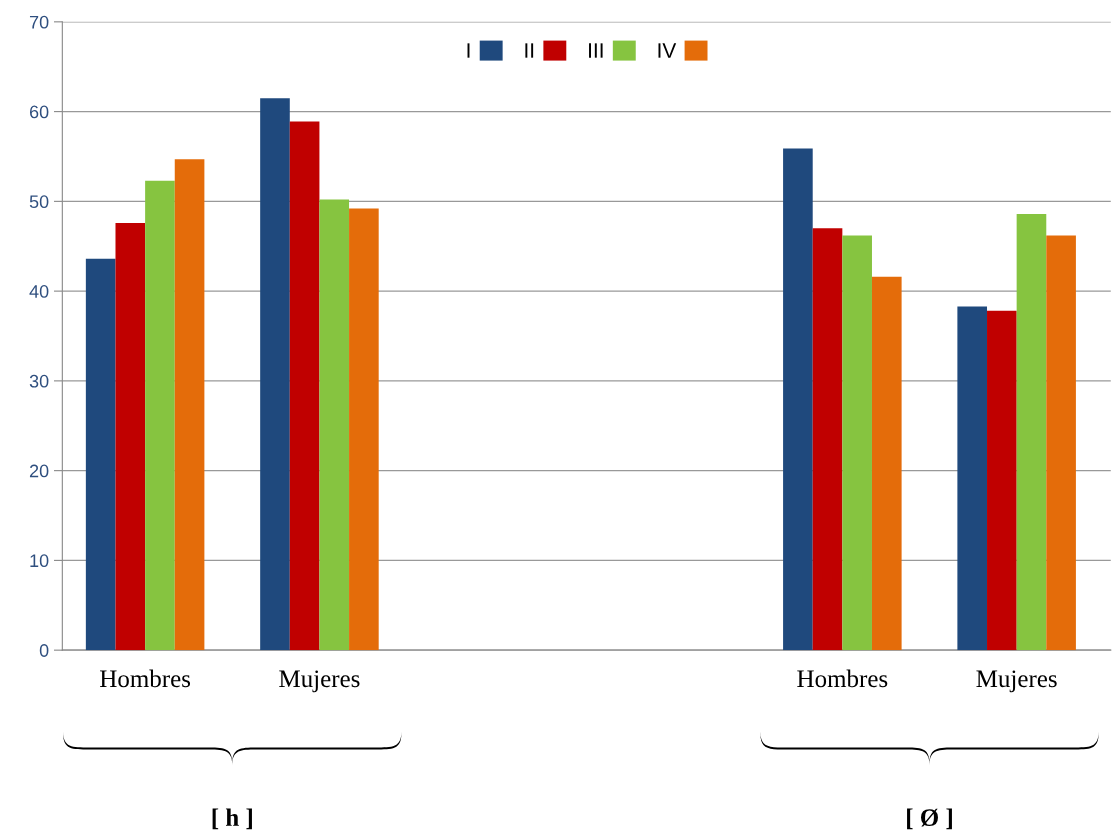 This screenshot has width=1113, height=840. Describe the element at coordinates (39, 112) in the screenshot. I see `y-tick-label: 60` at that location.